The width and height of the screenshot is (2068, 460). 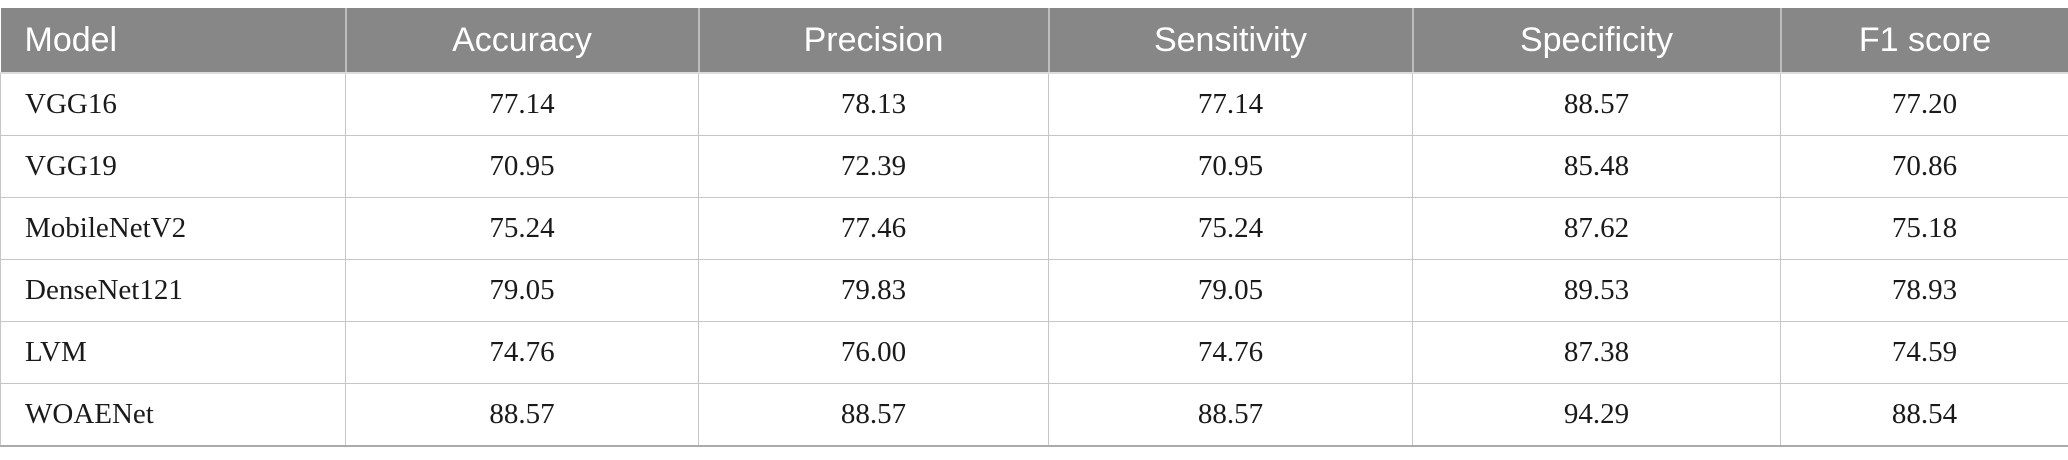 I want to click on metric-value-cell: 89.53, so click(x=1596, y=290).